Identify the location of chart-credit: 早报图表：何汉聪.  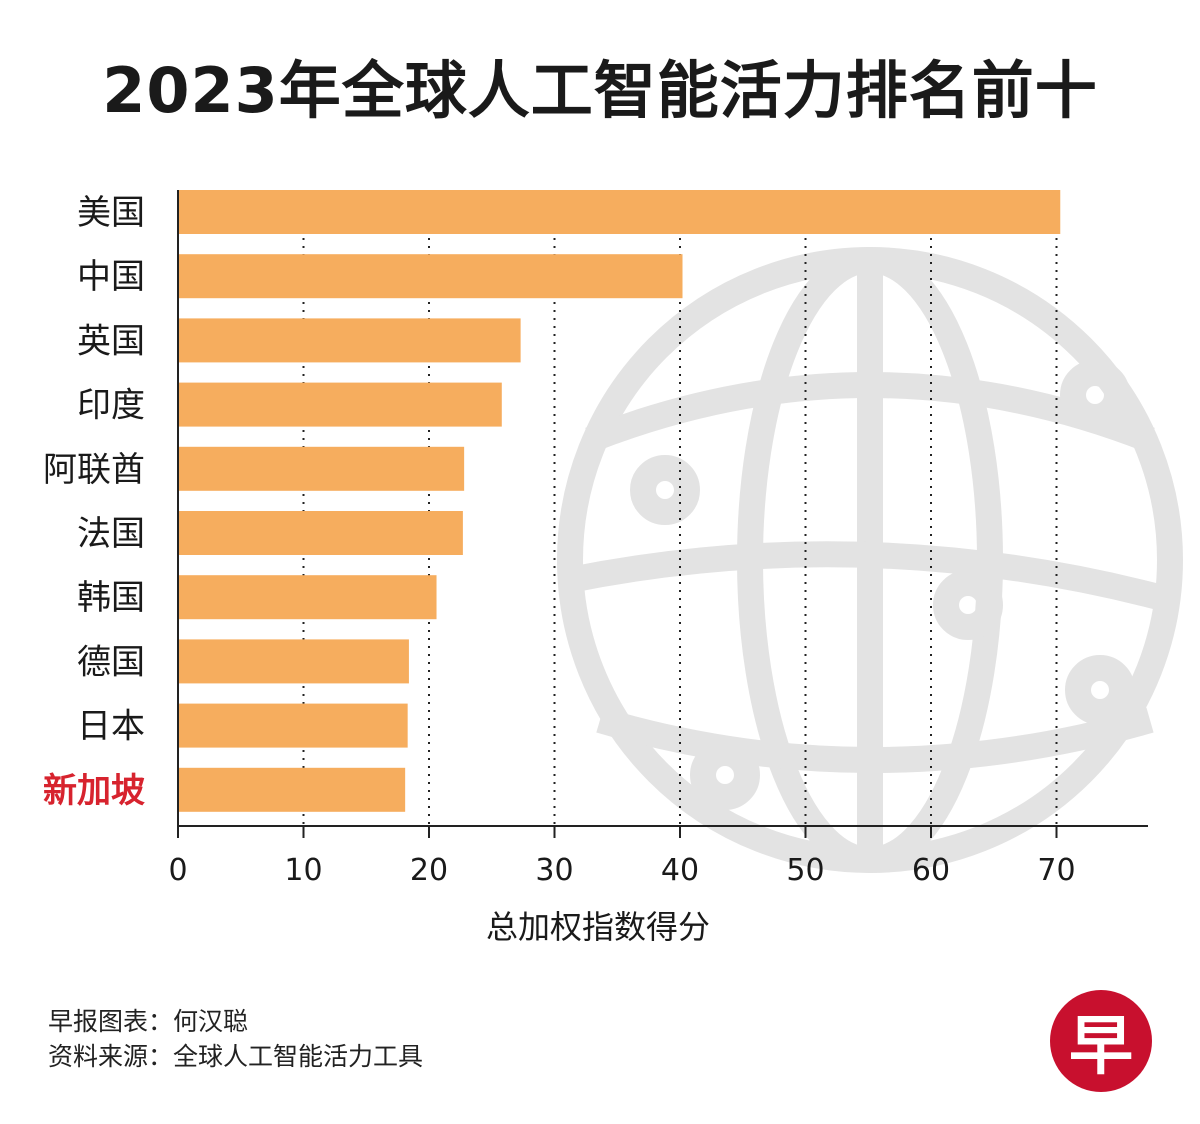
(148, 1021).